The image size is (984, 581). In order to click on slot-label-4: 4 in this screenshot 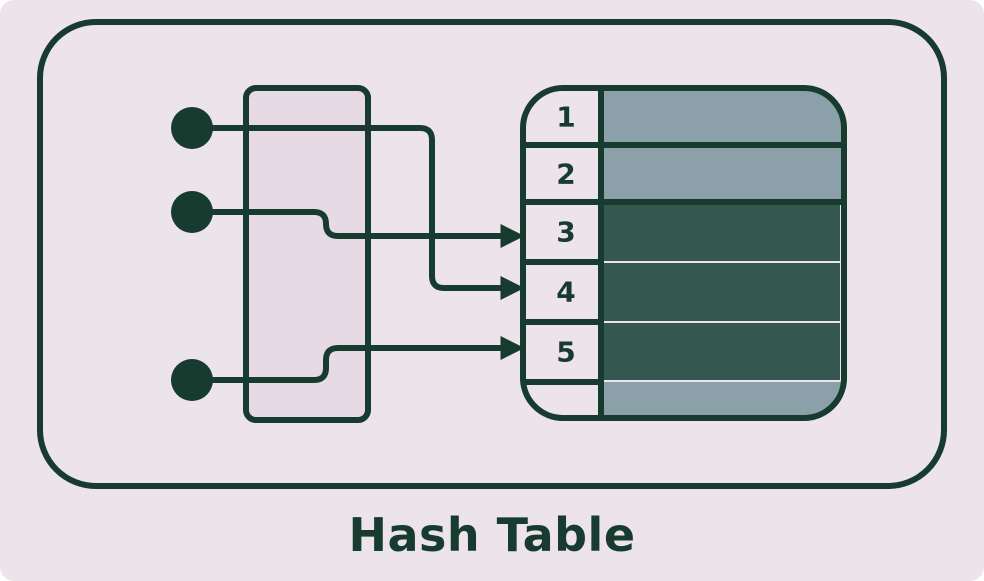, I will do `click(565, 292)`.